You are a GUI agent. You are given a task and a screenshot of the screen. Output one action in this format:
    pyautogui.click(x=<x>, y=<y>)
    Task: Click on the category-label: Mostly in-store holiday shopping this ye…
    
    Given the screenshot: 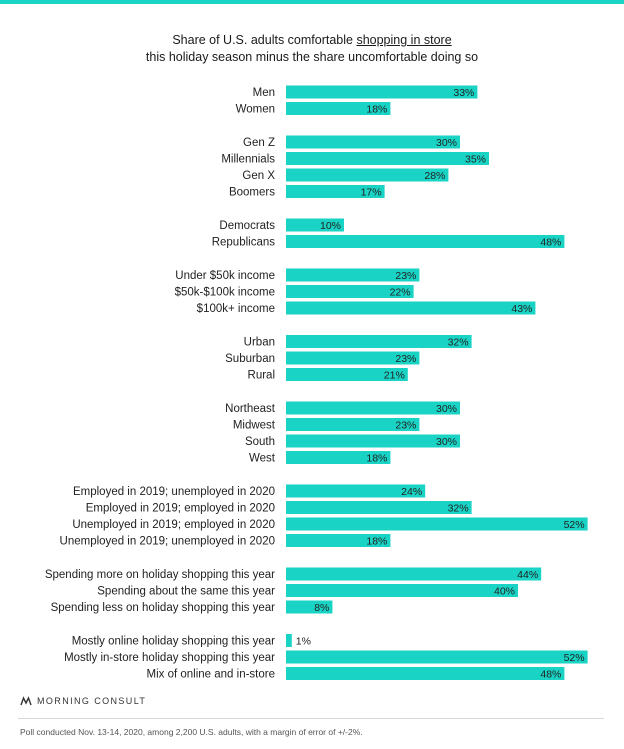 What is the action you would take?
    pyautogui.click(x=169, y=658)
    